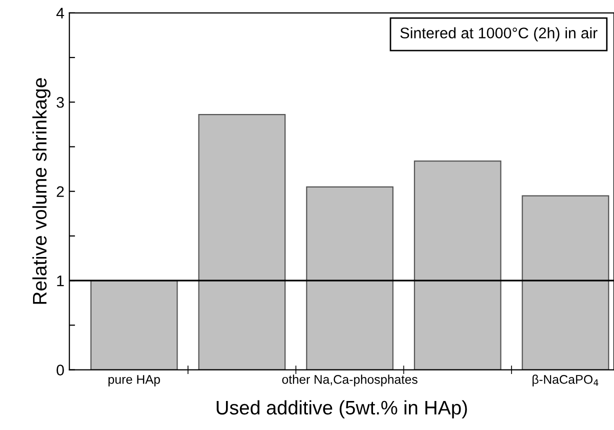 The height and width of the screenshot is (430, 614). Describe the element at coordinates (41, 191) in the screenshot. I see `y-axis-title: Relative volume shrinkage` at that location.